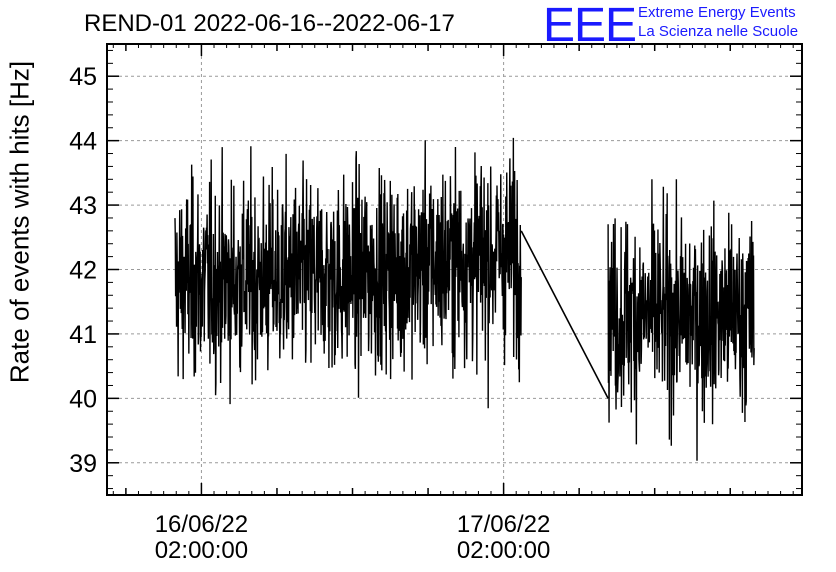 The width and height of the screenshot is (836, 572). I want to click on eee-logo-icon: EEE, so click(590, 26).